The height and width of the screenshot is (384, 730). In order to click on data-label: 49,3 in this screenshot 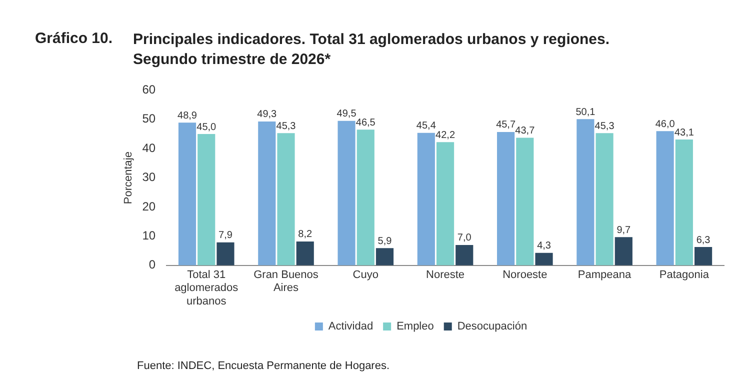, I will do `click(267, 114)`.